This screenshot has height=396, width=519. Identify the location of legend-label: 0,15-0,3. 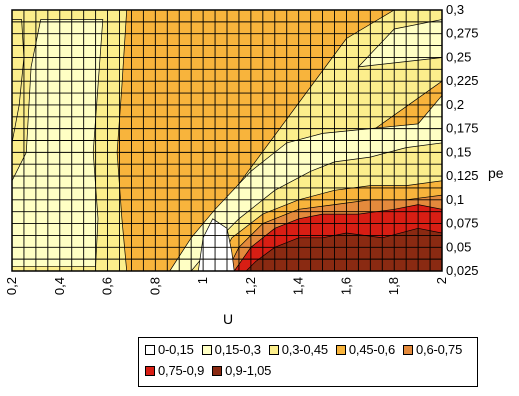
(237, 349).